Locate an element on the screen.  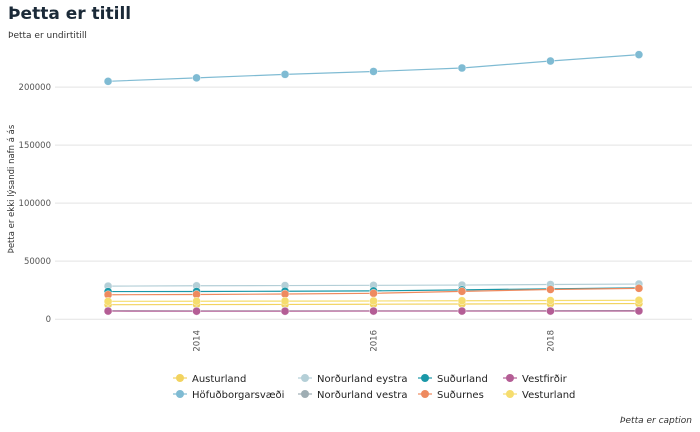
series-Vesturland is located at coordinates (373, 301).